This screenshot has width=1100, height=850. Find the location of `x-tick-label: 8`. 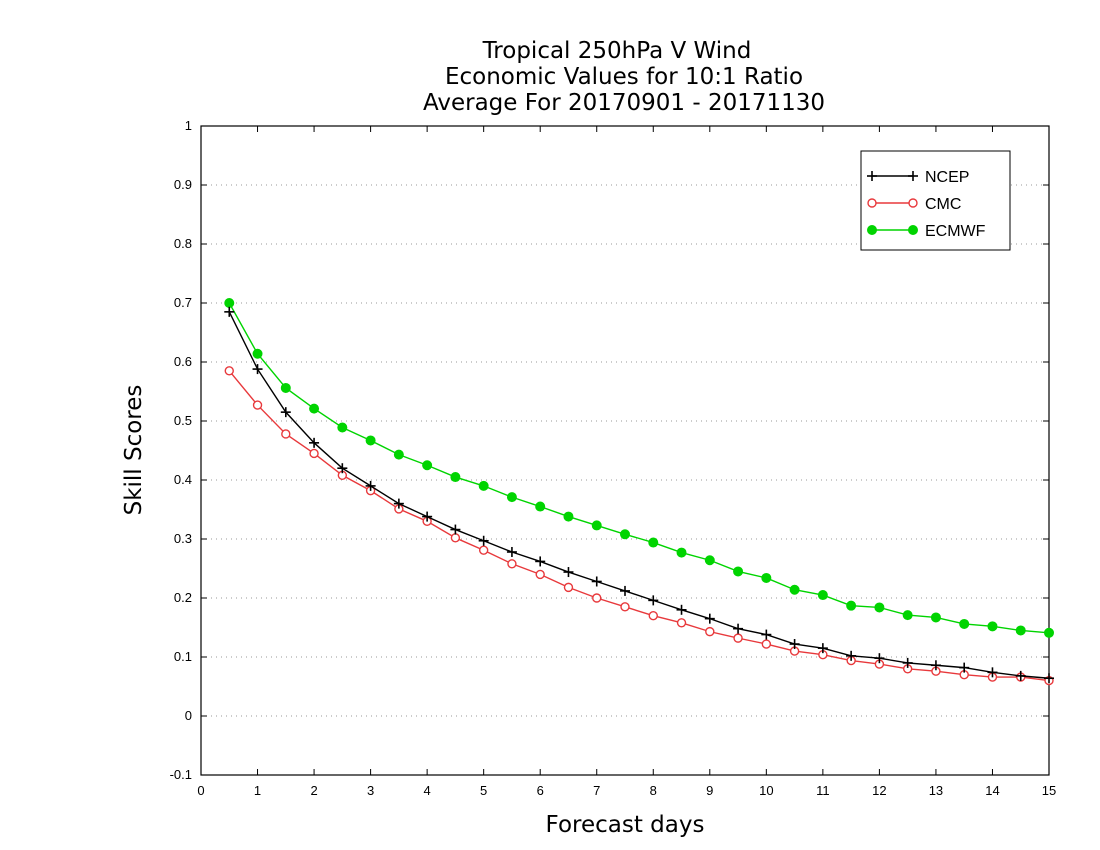

x-tick-label: 8 is located at coordinates (653, 790).